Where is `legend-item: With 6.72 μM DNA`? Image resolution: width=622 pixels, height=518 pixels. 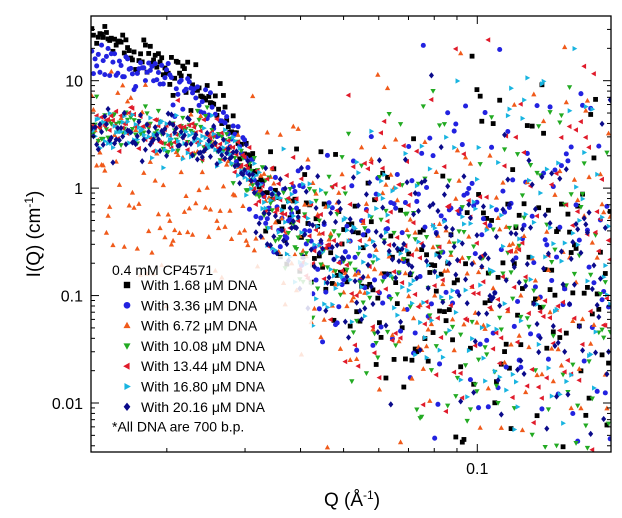
legend-item: With 6.72 μM DNA is located at coordinates (190, 326).